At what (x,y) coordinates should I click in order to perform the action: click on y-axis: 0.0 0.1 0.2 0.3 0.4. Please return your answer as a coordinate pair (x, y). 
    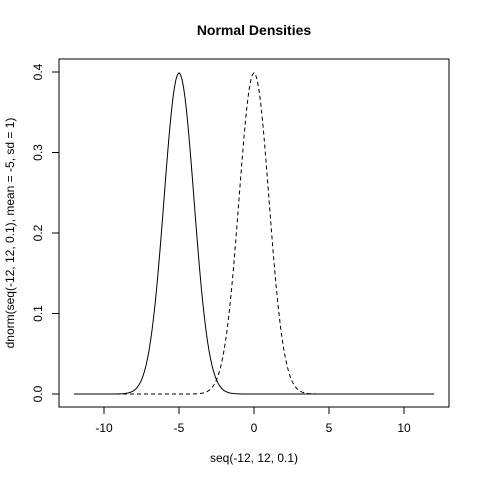
    Looking at the image, I should click on (45, 232).